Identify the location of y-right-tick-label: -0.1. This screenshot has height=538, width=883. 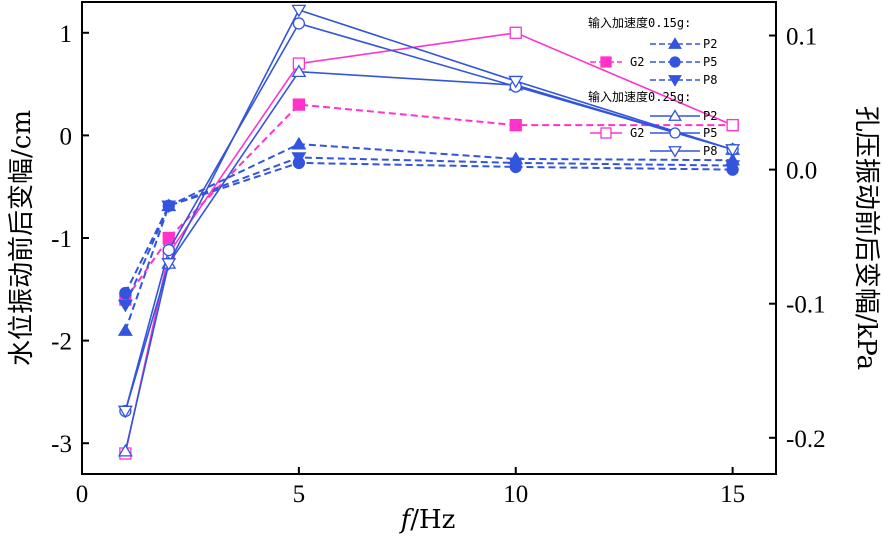
(806, 305).